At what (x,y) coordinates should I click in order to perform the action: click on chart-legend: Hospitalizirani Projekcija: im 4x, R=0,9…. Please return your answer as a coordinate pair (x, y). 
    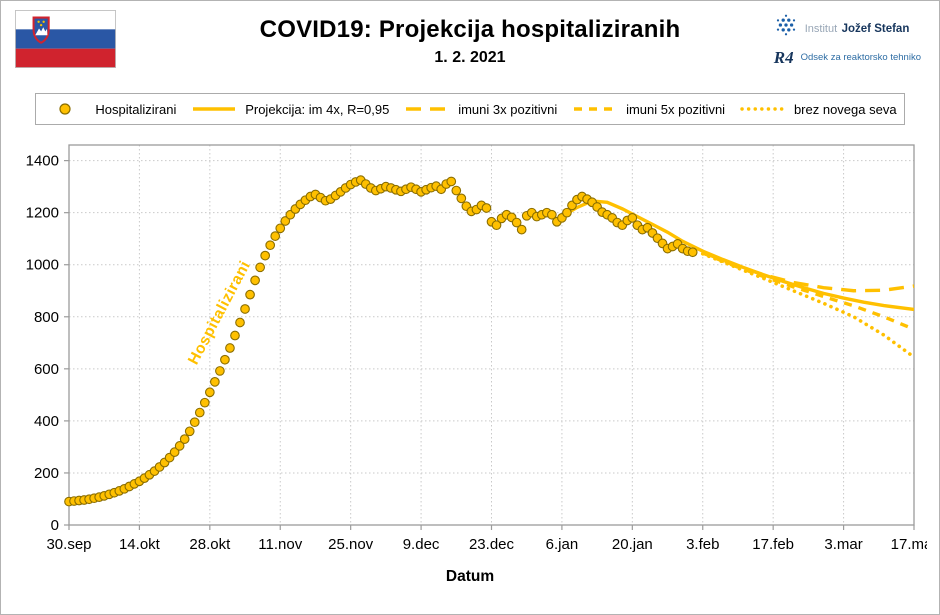
    Looking at the image, I should click on (470, 109).